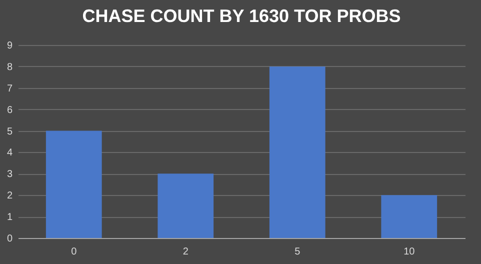 Image resolution: width=481 pixels, height=264 pixels. I want to click on y-tick-label: 4, so click(9, 153).